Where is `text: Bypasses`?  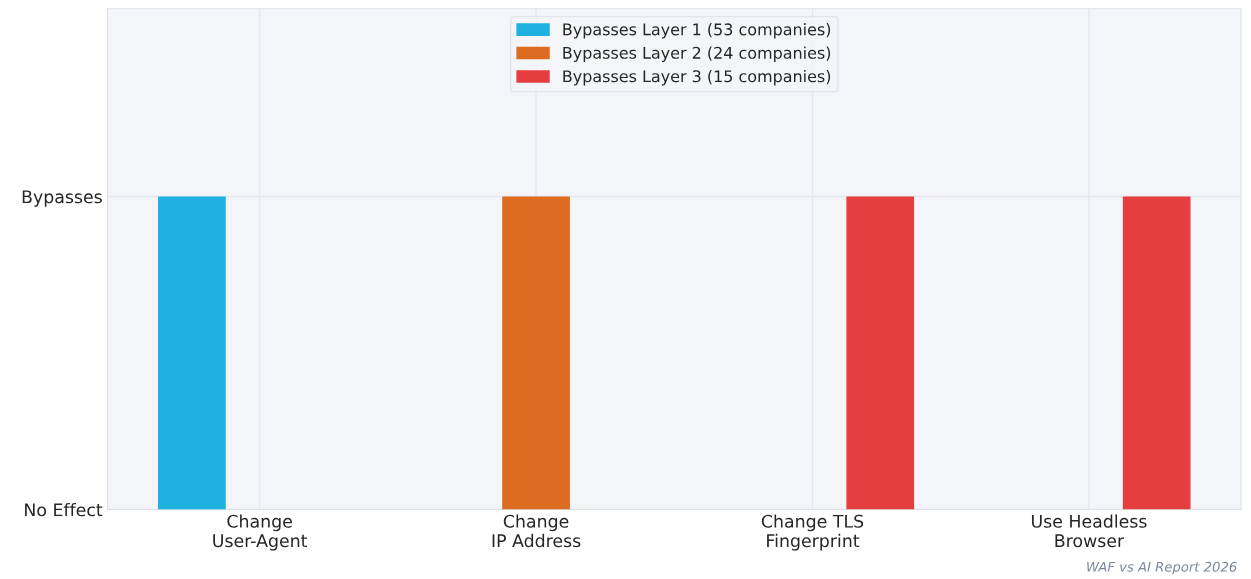 text: Bypasses is located at coordinates (62, 198).